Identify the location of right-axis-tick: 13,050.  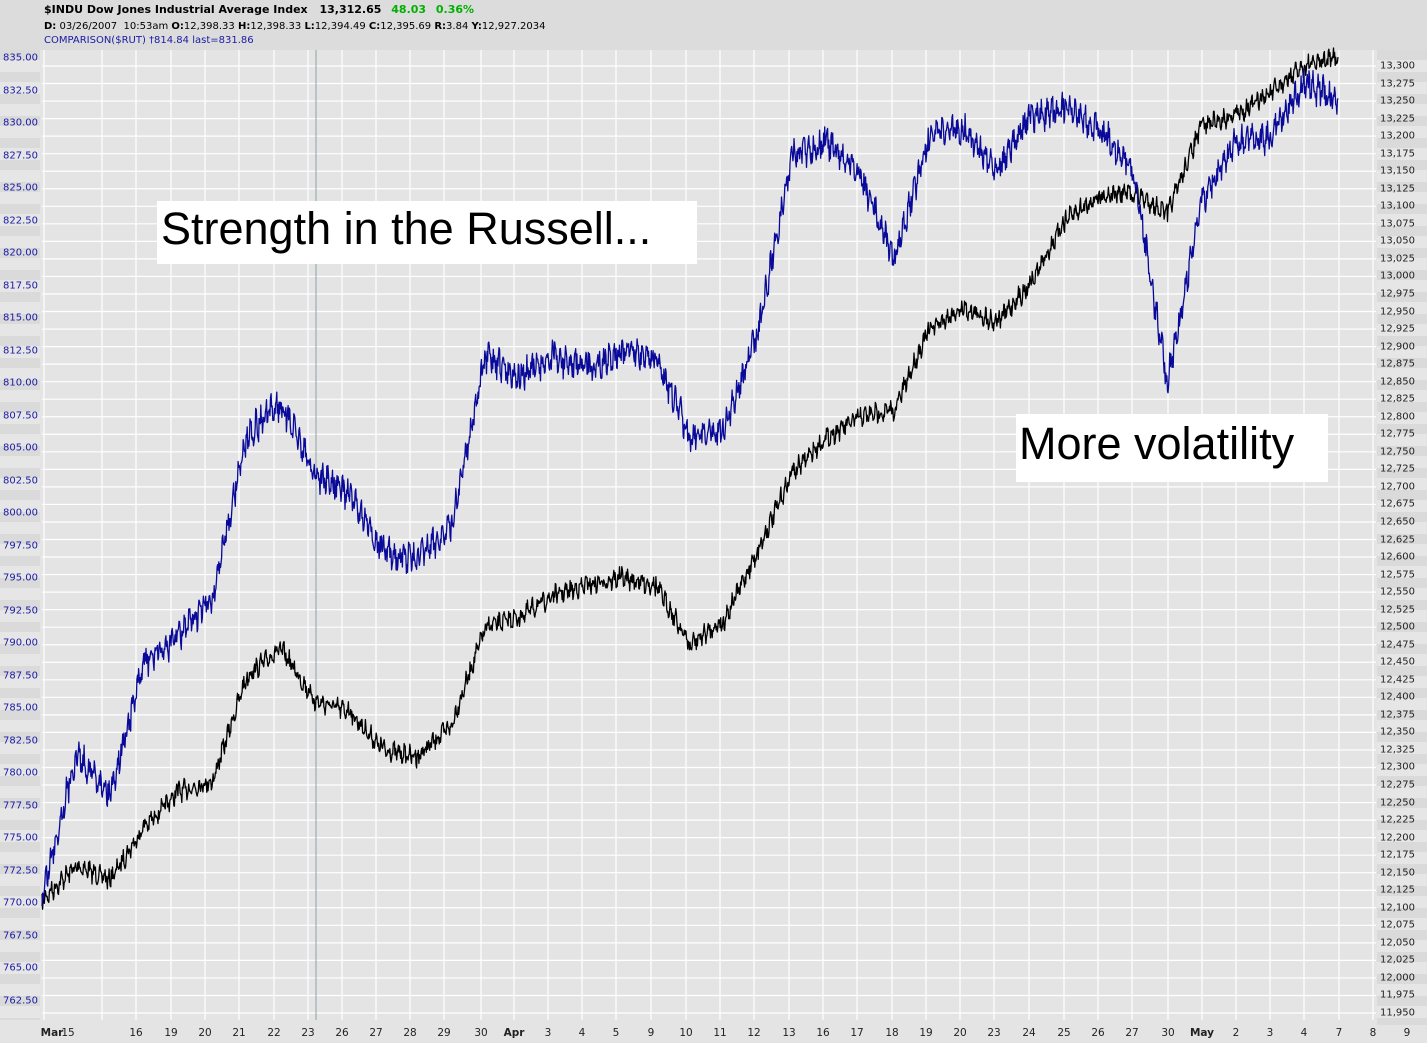
(1397, 241).